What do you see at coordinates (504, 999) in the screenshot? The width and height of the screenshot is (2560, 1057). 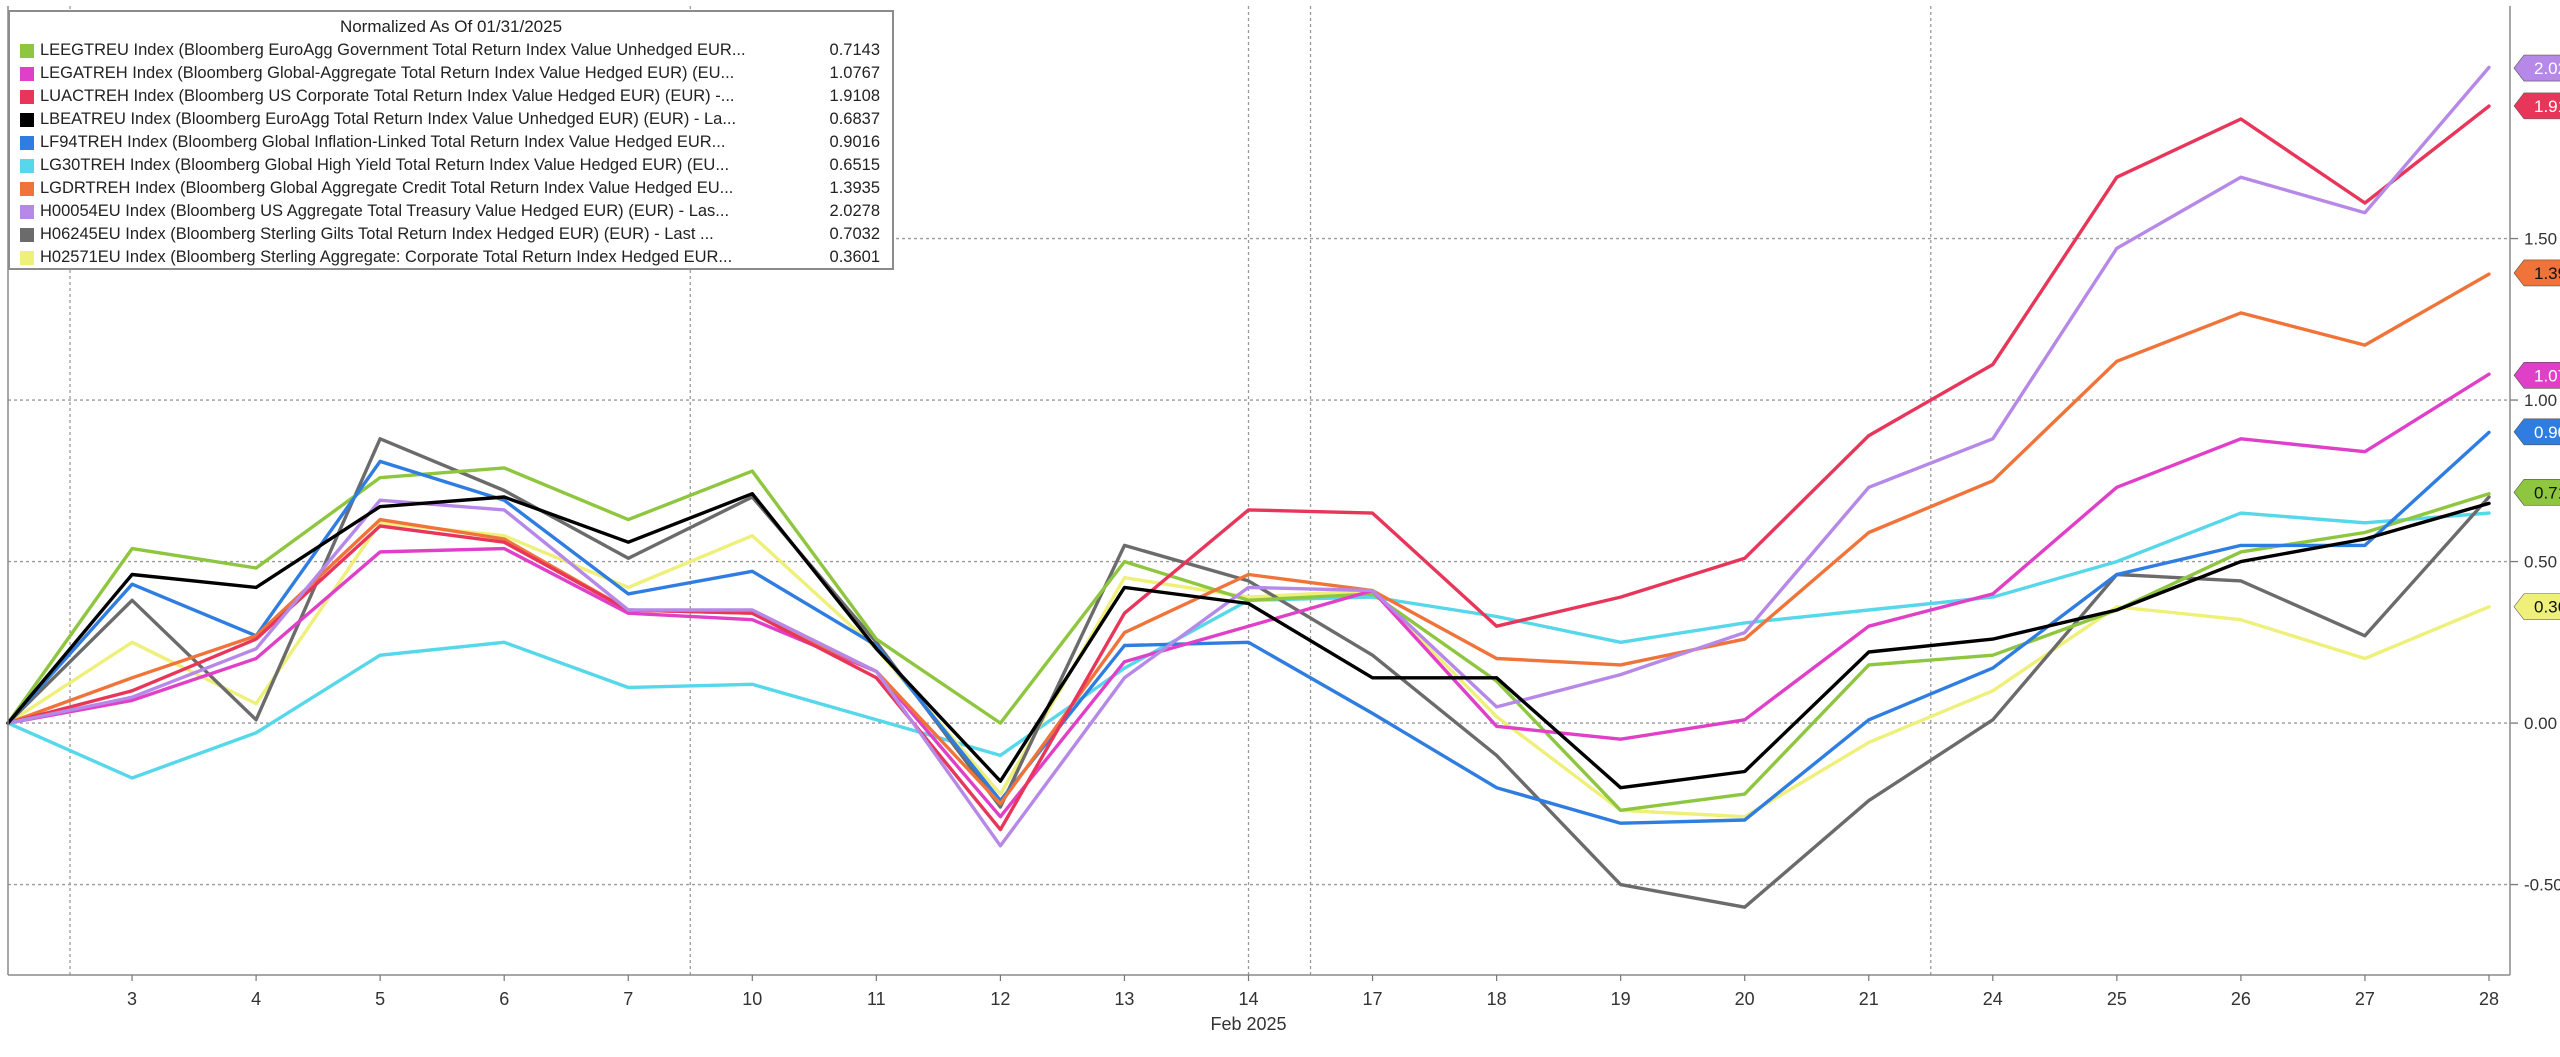 I see `x-tick-label: 6` at bounding box center [504, 999].